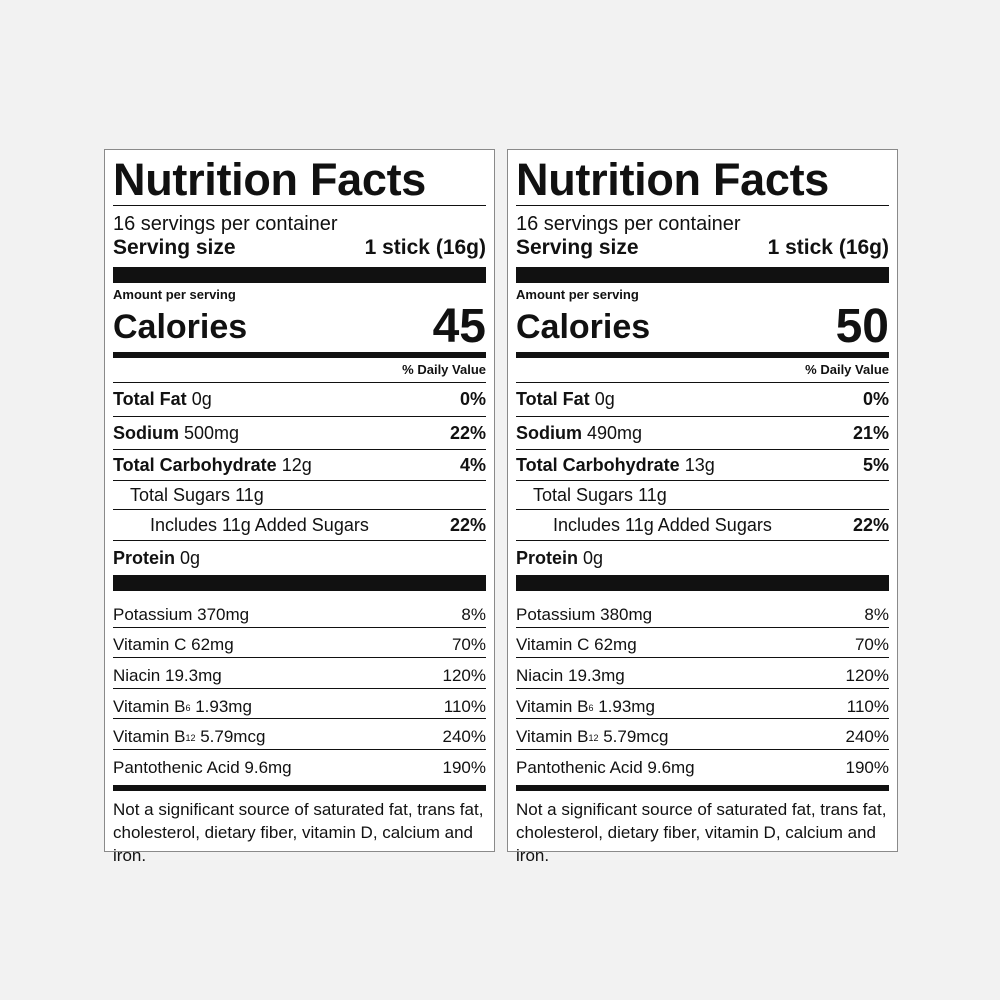 Image resolution: width=1000 pixels, height=1000 pixels. I want to click on vitamin-row: Niacin 19.3mg 120%, so click(299, 673).